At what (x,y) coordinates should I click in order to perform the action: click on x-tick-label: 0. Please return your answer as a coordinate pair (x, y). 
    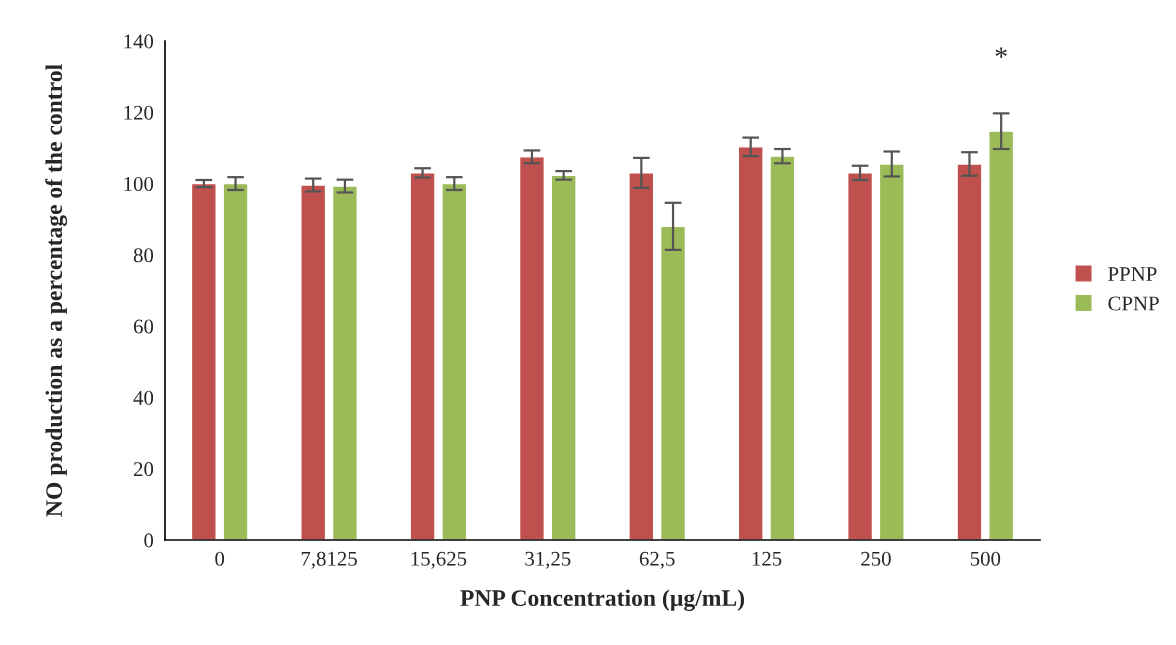
    Looking at the image, I should click on (220, 558).